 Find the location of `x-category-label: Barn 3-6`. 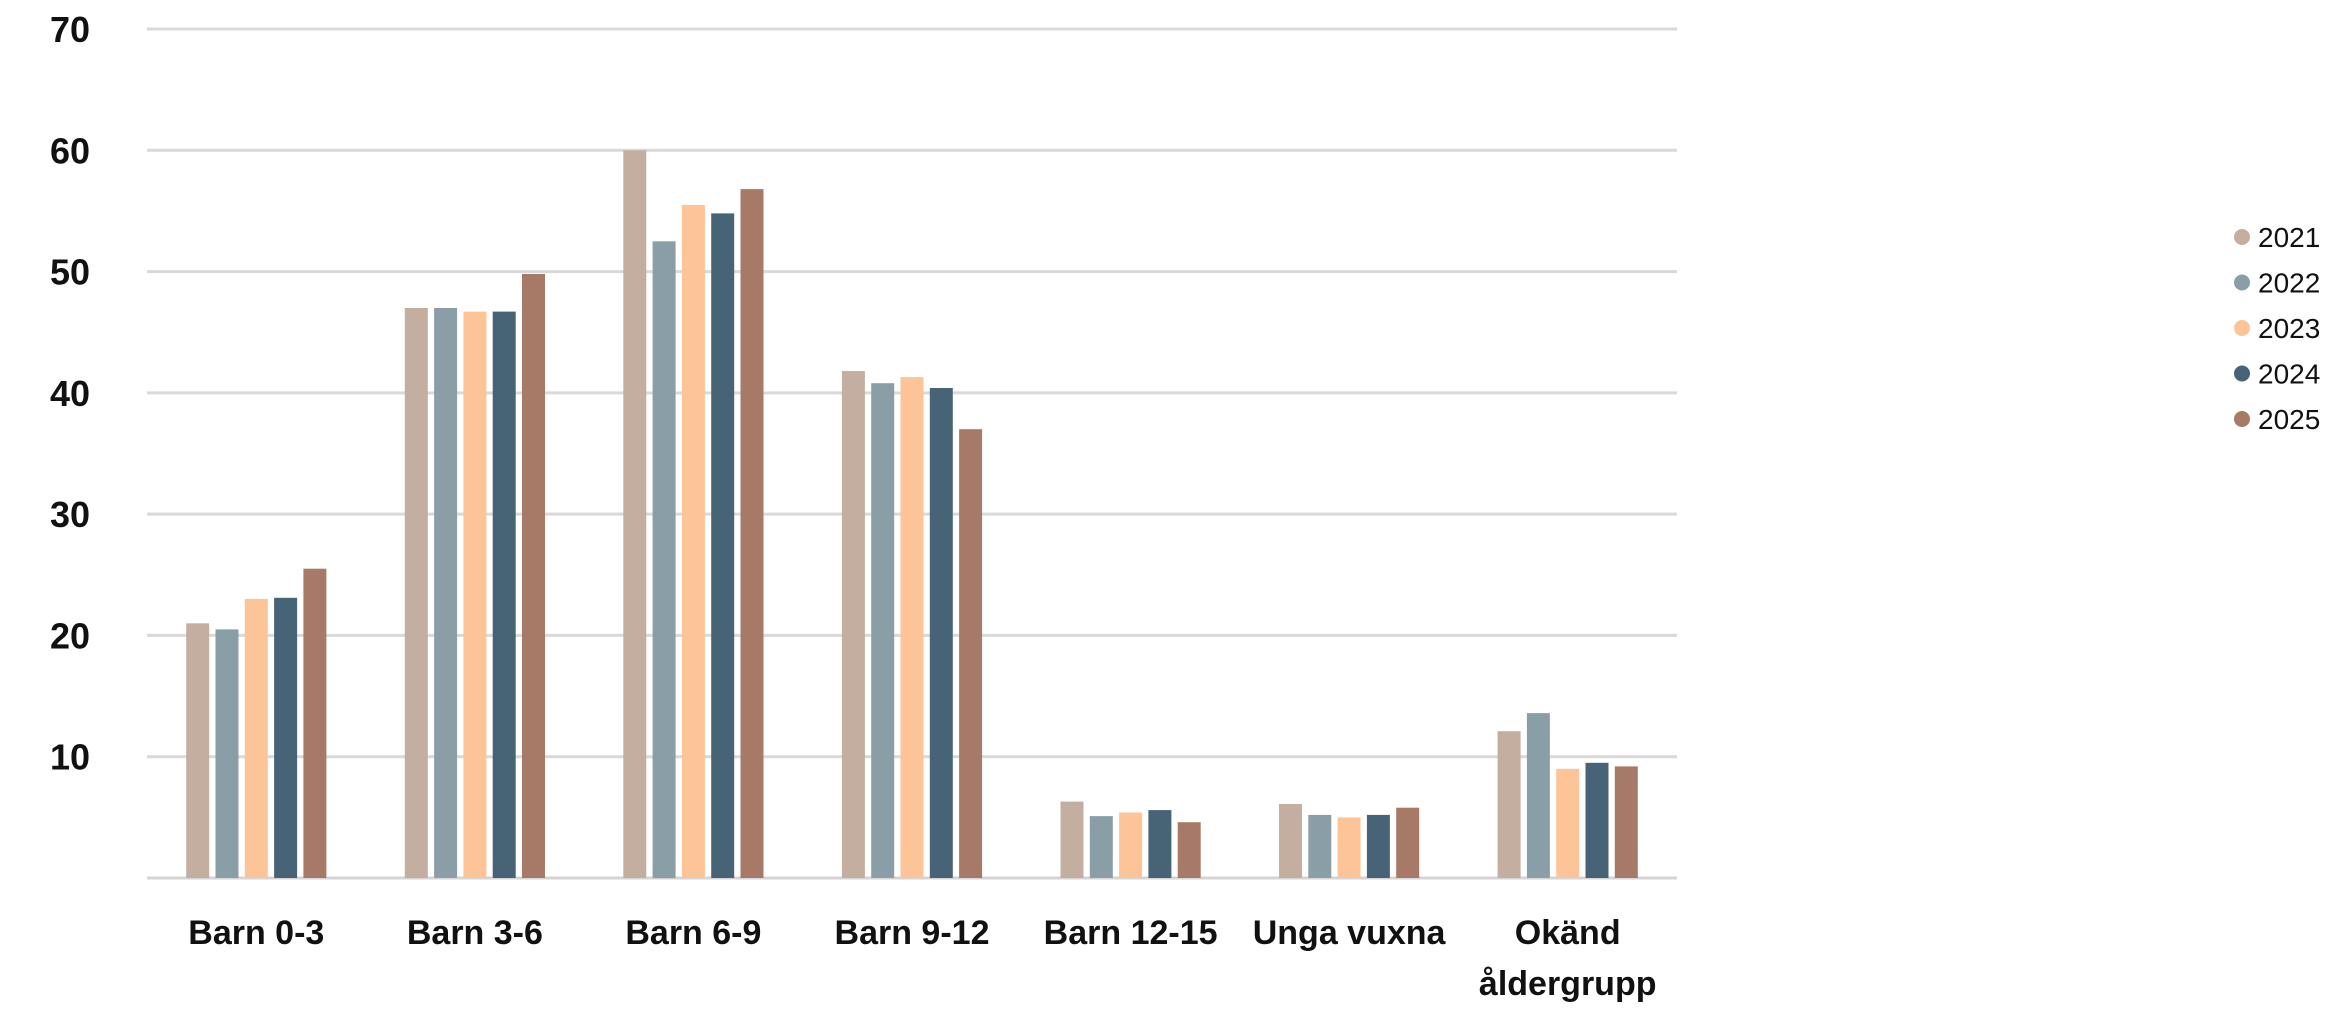

x-category-label: Barn 3-6 is located at coordinates (475, 933).